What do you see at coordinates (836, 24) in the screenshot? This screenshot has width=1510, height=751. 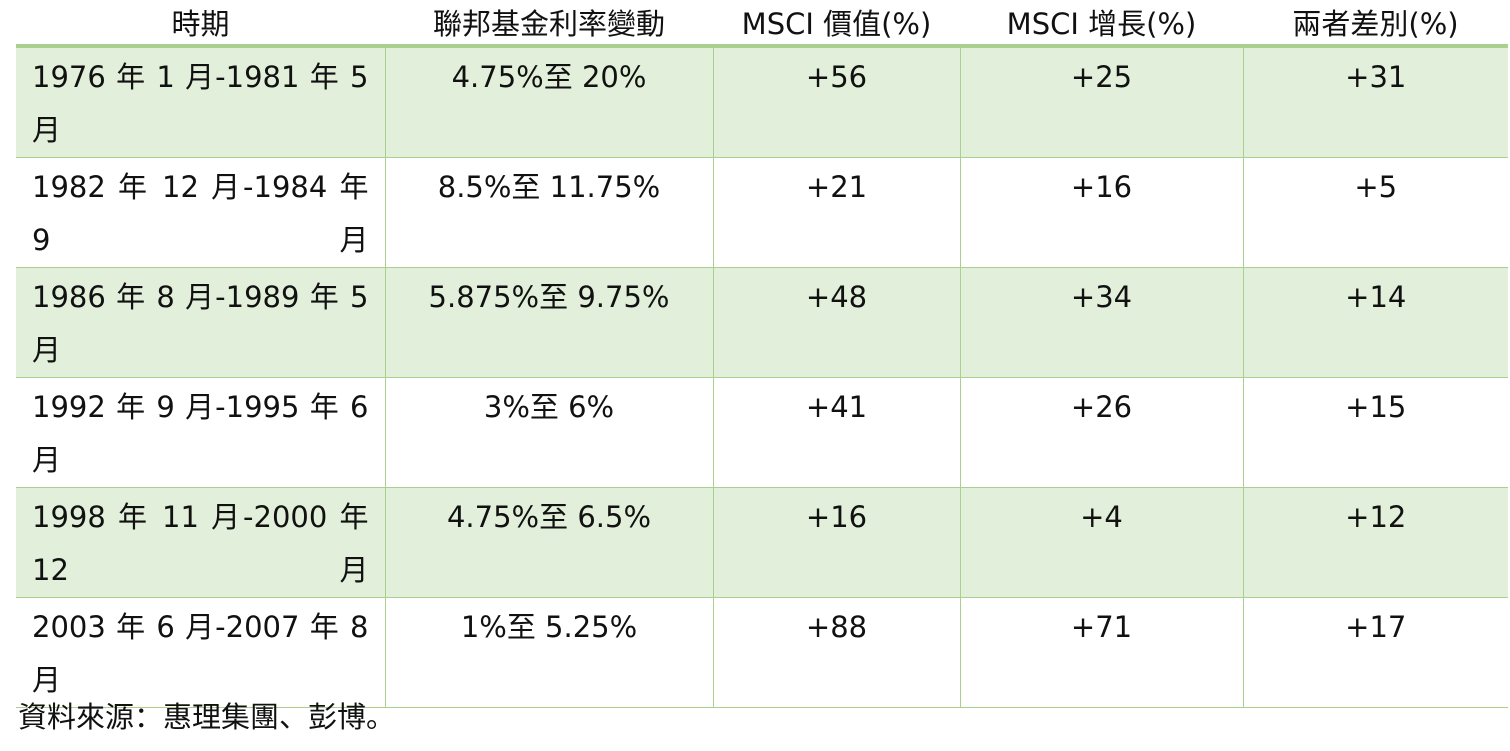 I see `header-cell: MSCI 價值(%)` at bounding box center [836, 24].